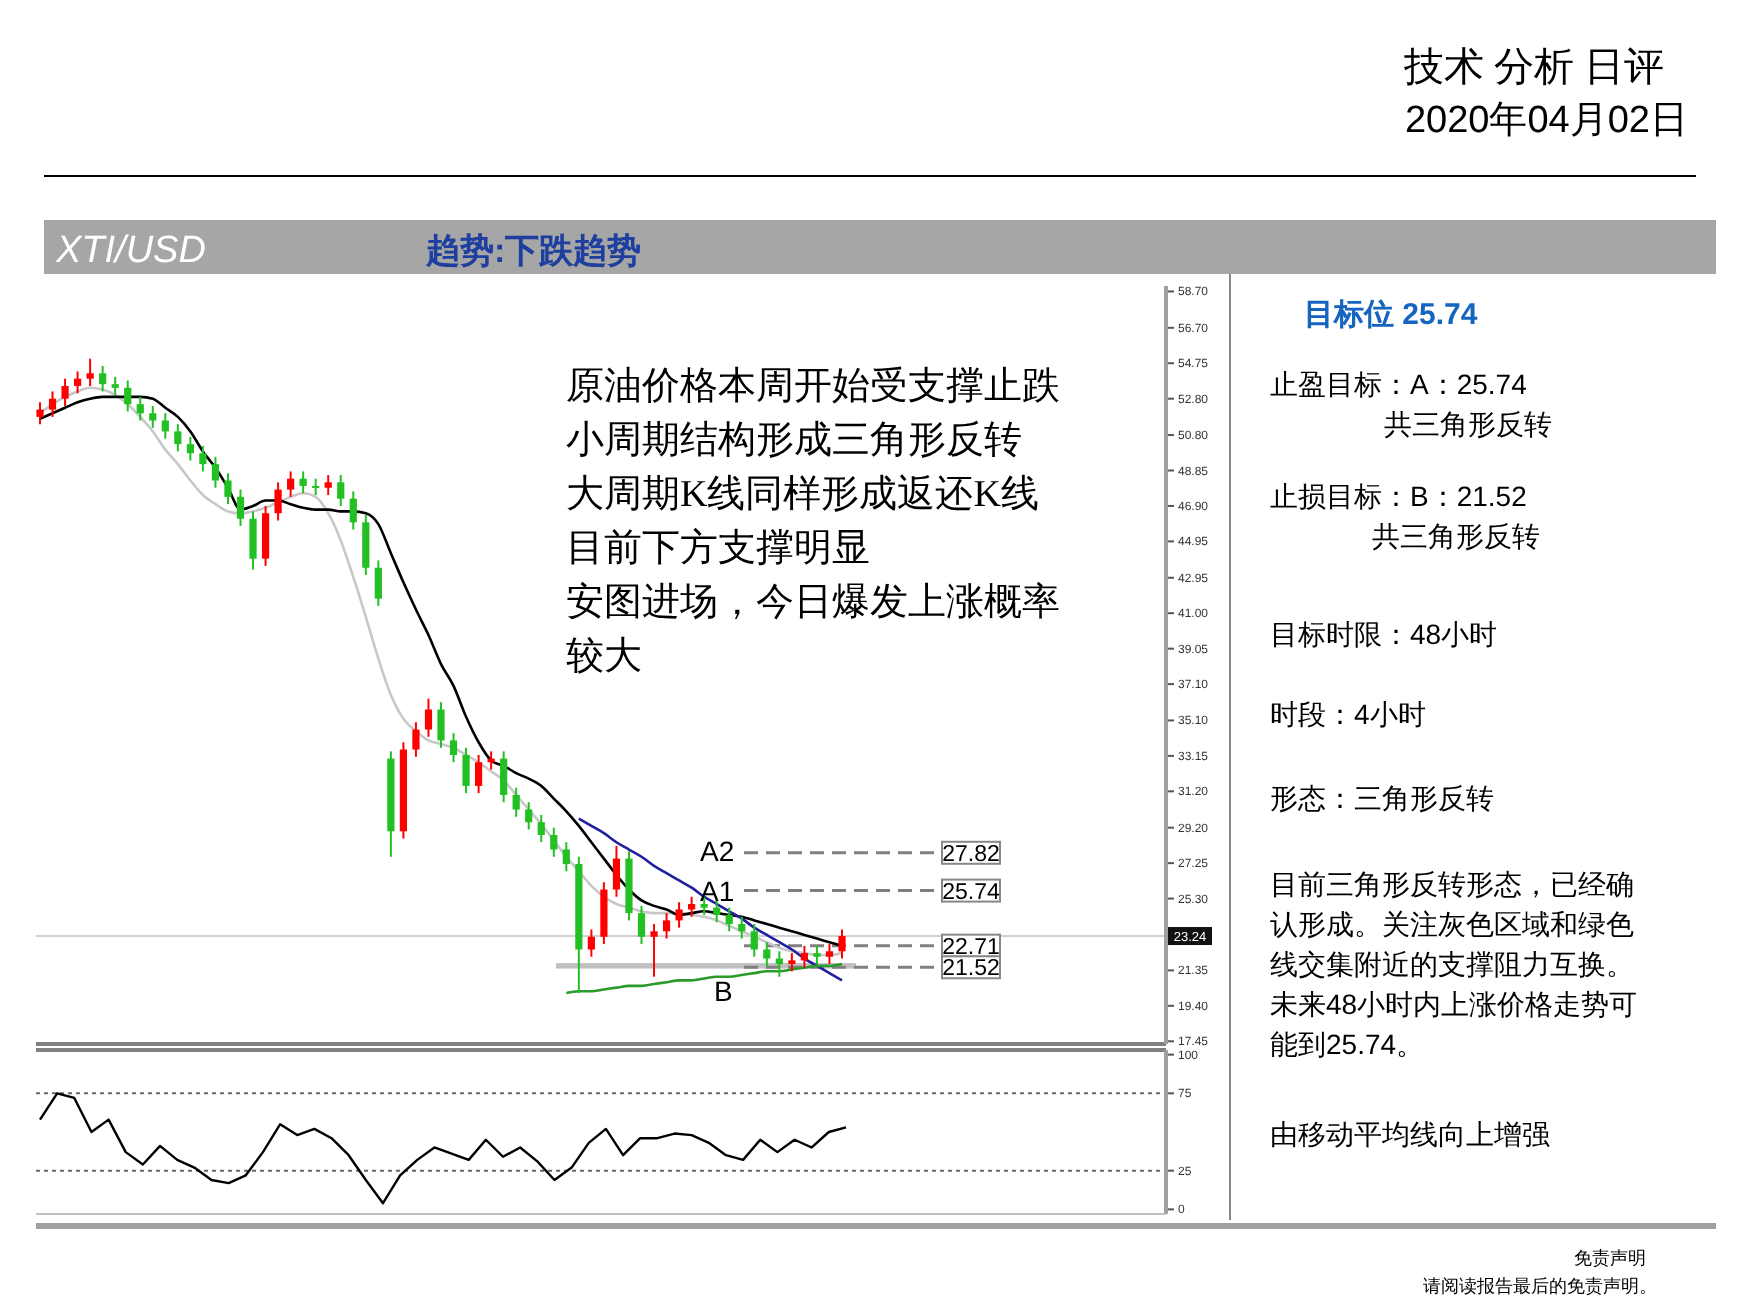  I want to click on ref-line-label: 25.74, so click(971, 892).